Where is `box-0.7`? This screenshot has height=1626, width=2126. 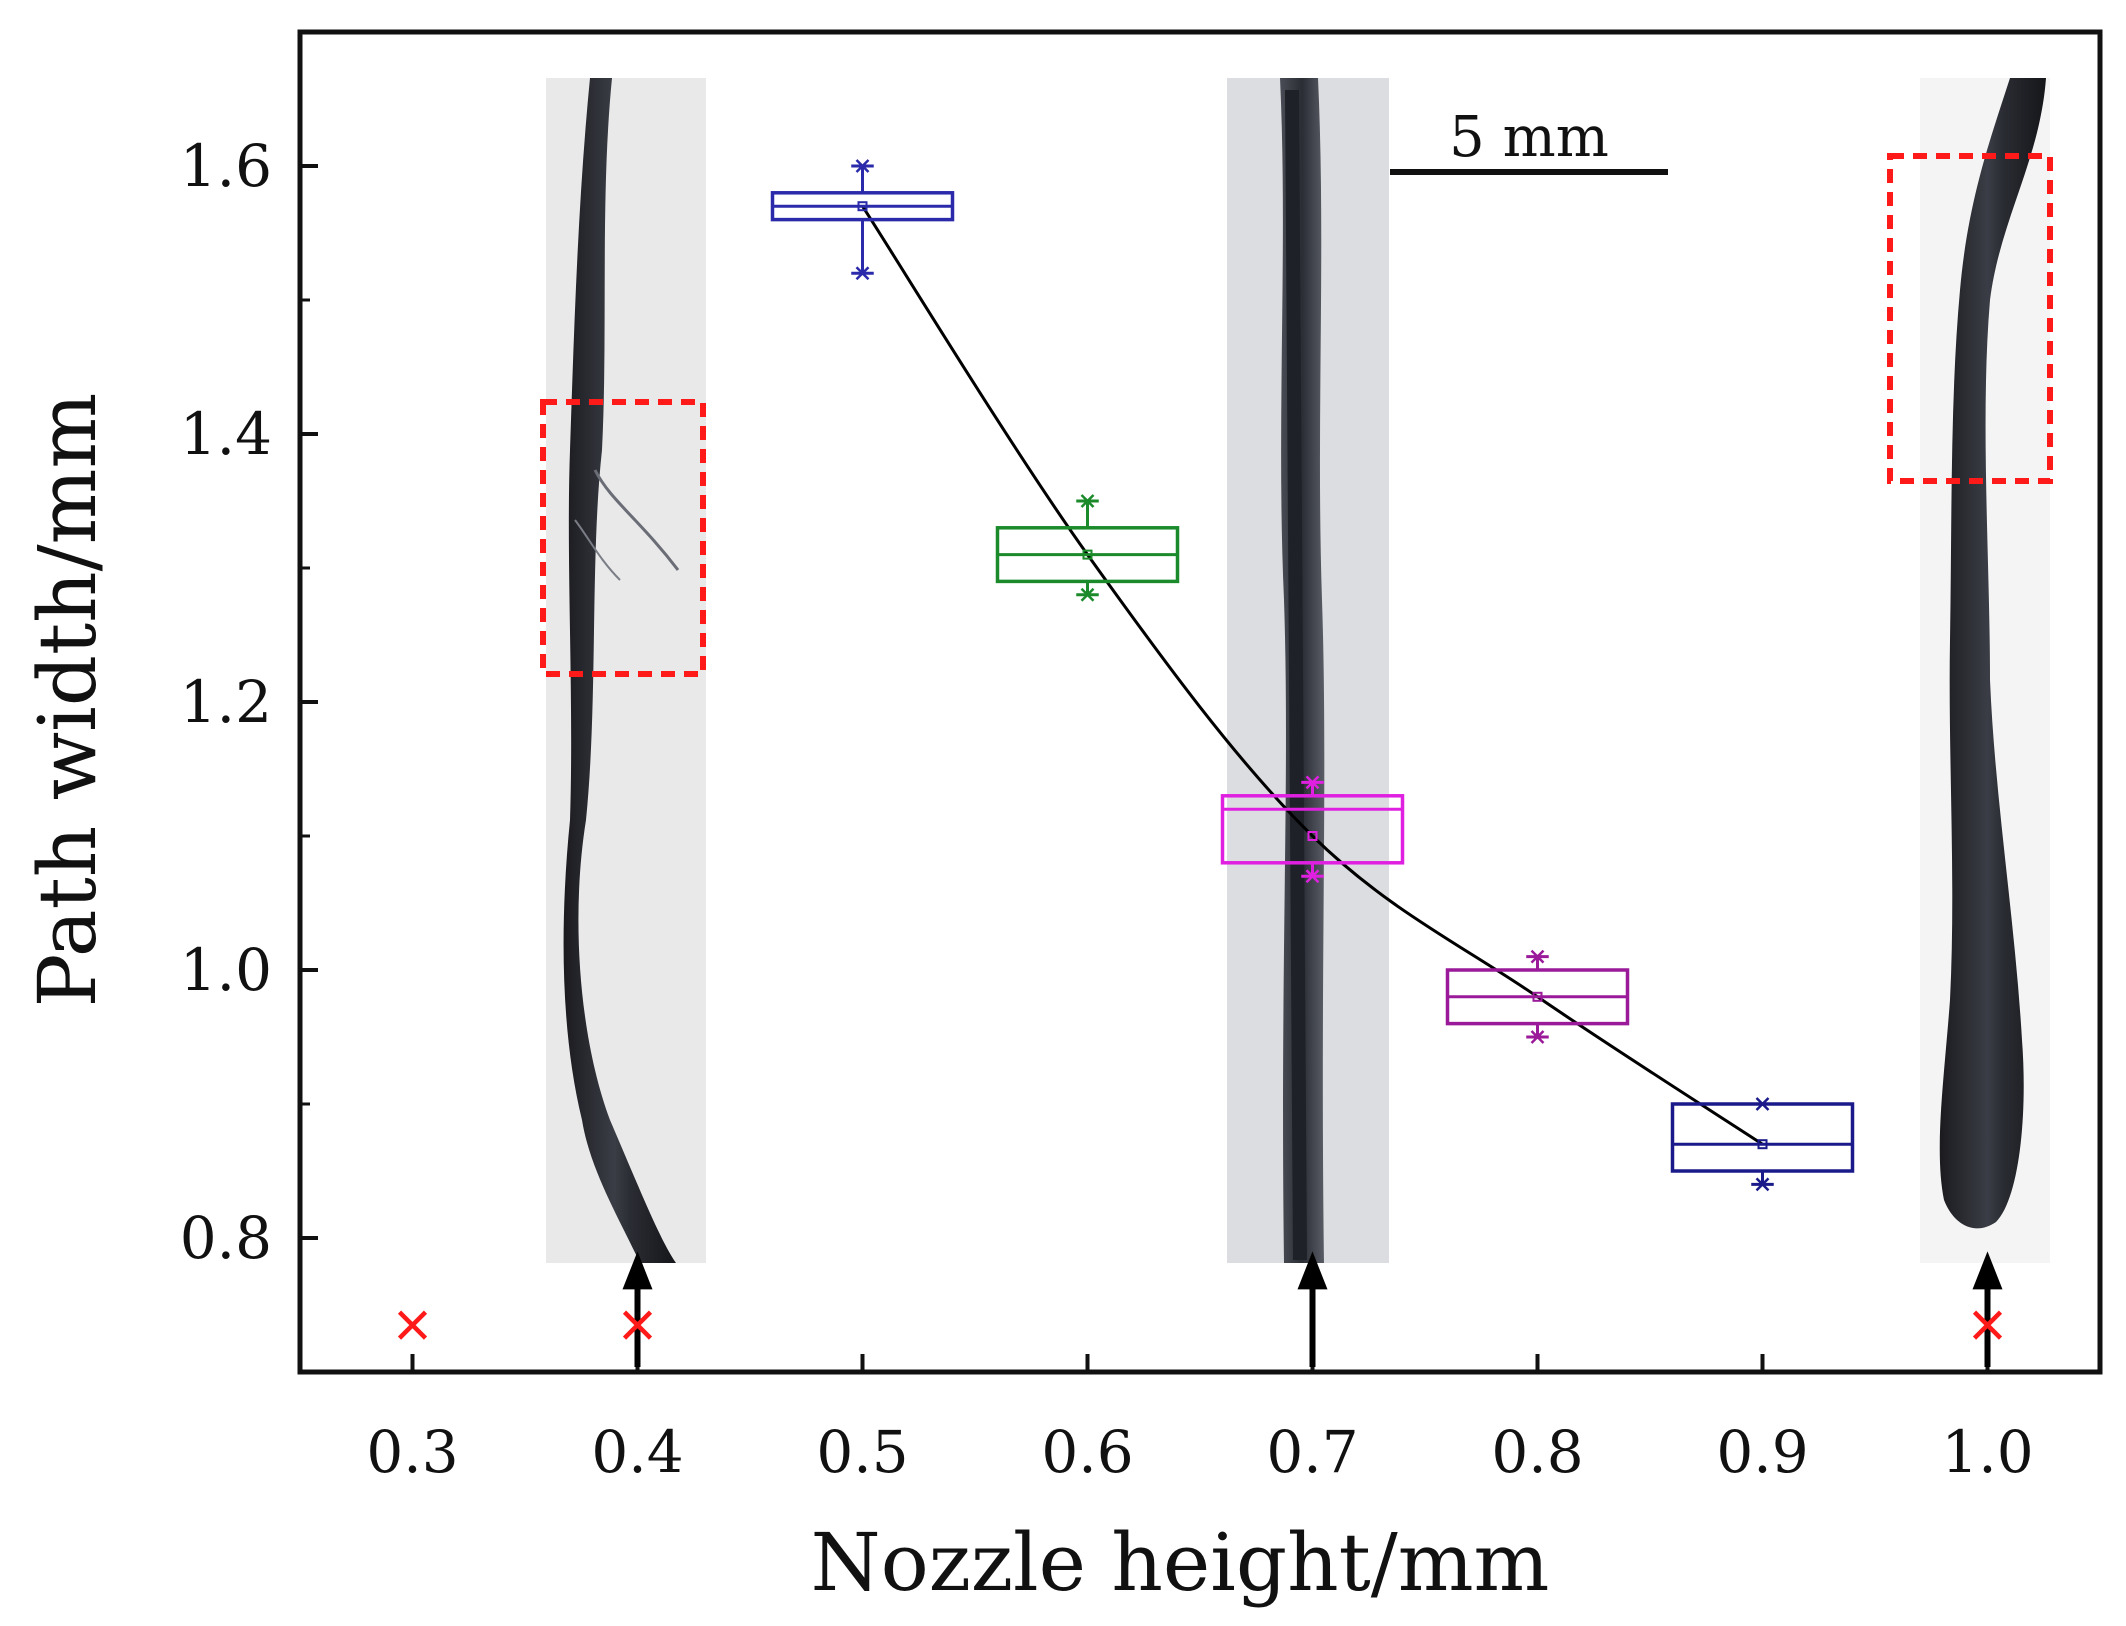
box-0.7 is located at coordinates (1312, 829).